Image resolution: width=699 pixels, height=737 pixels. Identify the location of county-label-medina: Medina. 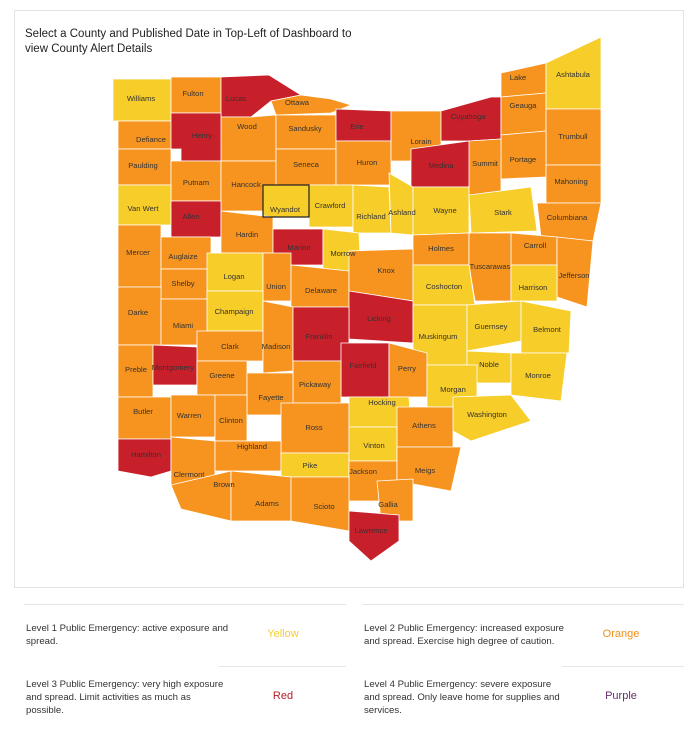
(442, 165).